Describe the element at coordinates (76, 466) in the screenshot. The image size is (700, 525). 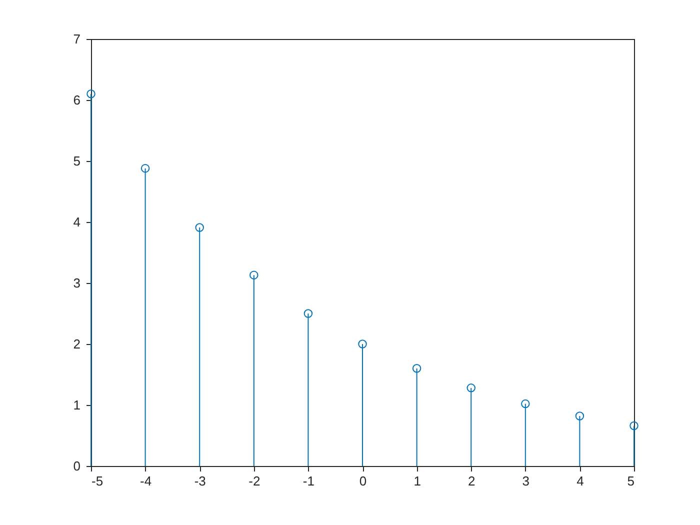
I see `y-tick-label: 0` at that location.